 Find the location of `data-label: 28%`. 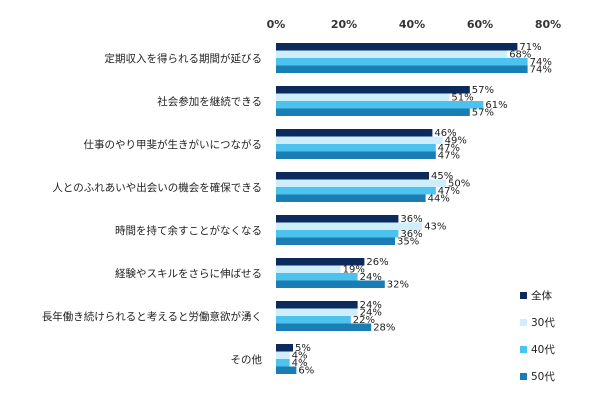

data-label: 28% is located at coordinates (384, 328).